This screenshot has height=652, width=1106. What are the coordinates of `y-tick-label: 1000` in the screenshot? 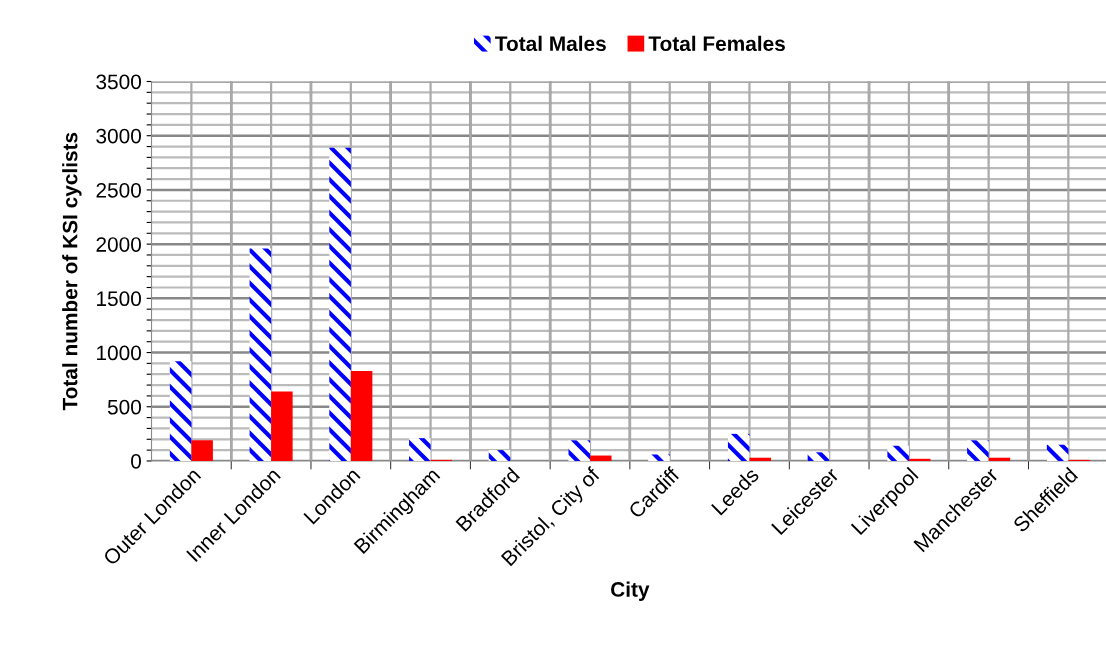 It's located at (119, 353).